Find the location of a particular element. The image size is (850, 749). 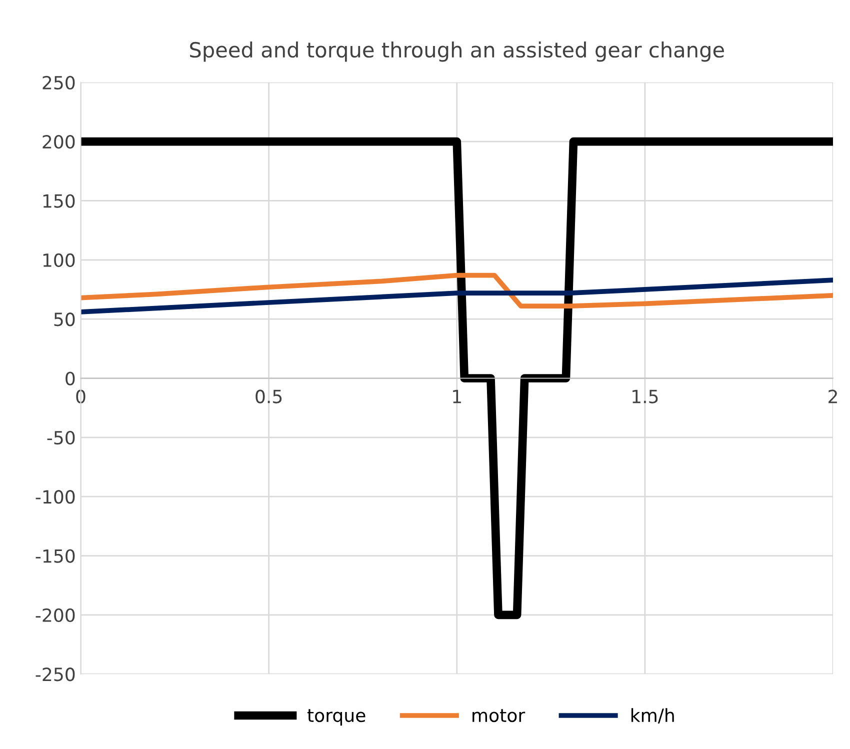

y-tick-label: -100 is located at coordinates (55, 497).